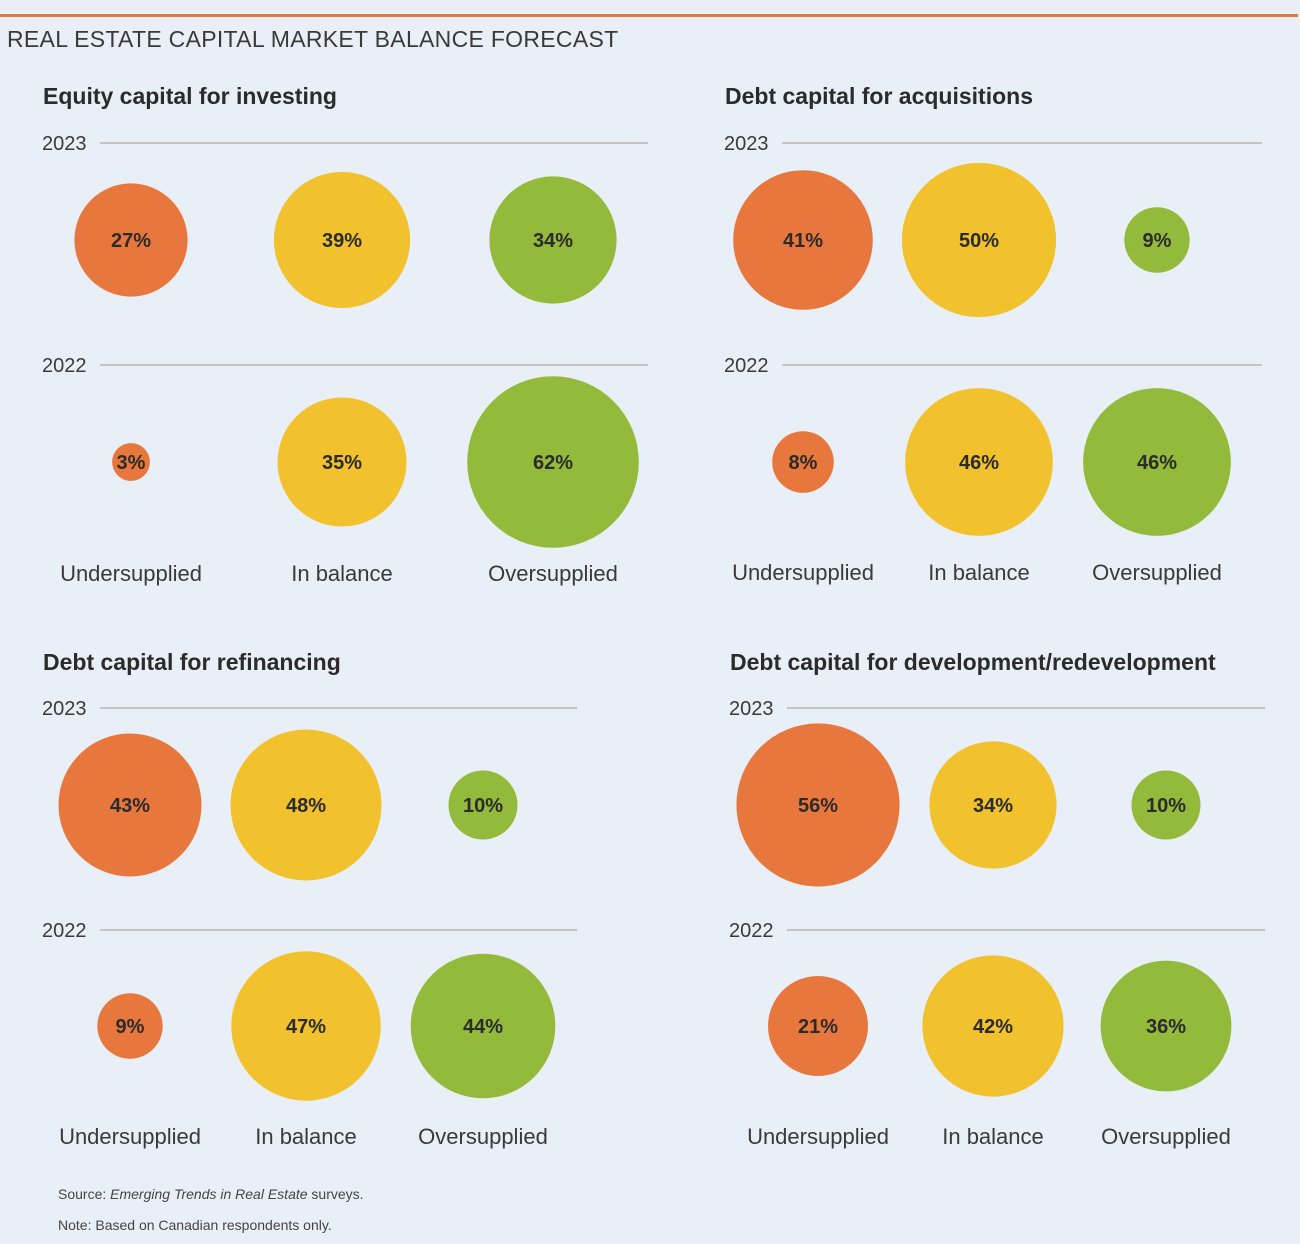 The image size is (1300, 1244). I want to click on bubble-value-label: 62%, so click(553, 463).